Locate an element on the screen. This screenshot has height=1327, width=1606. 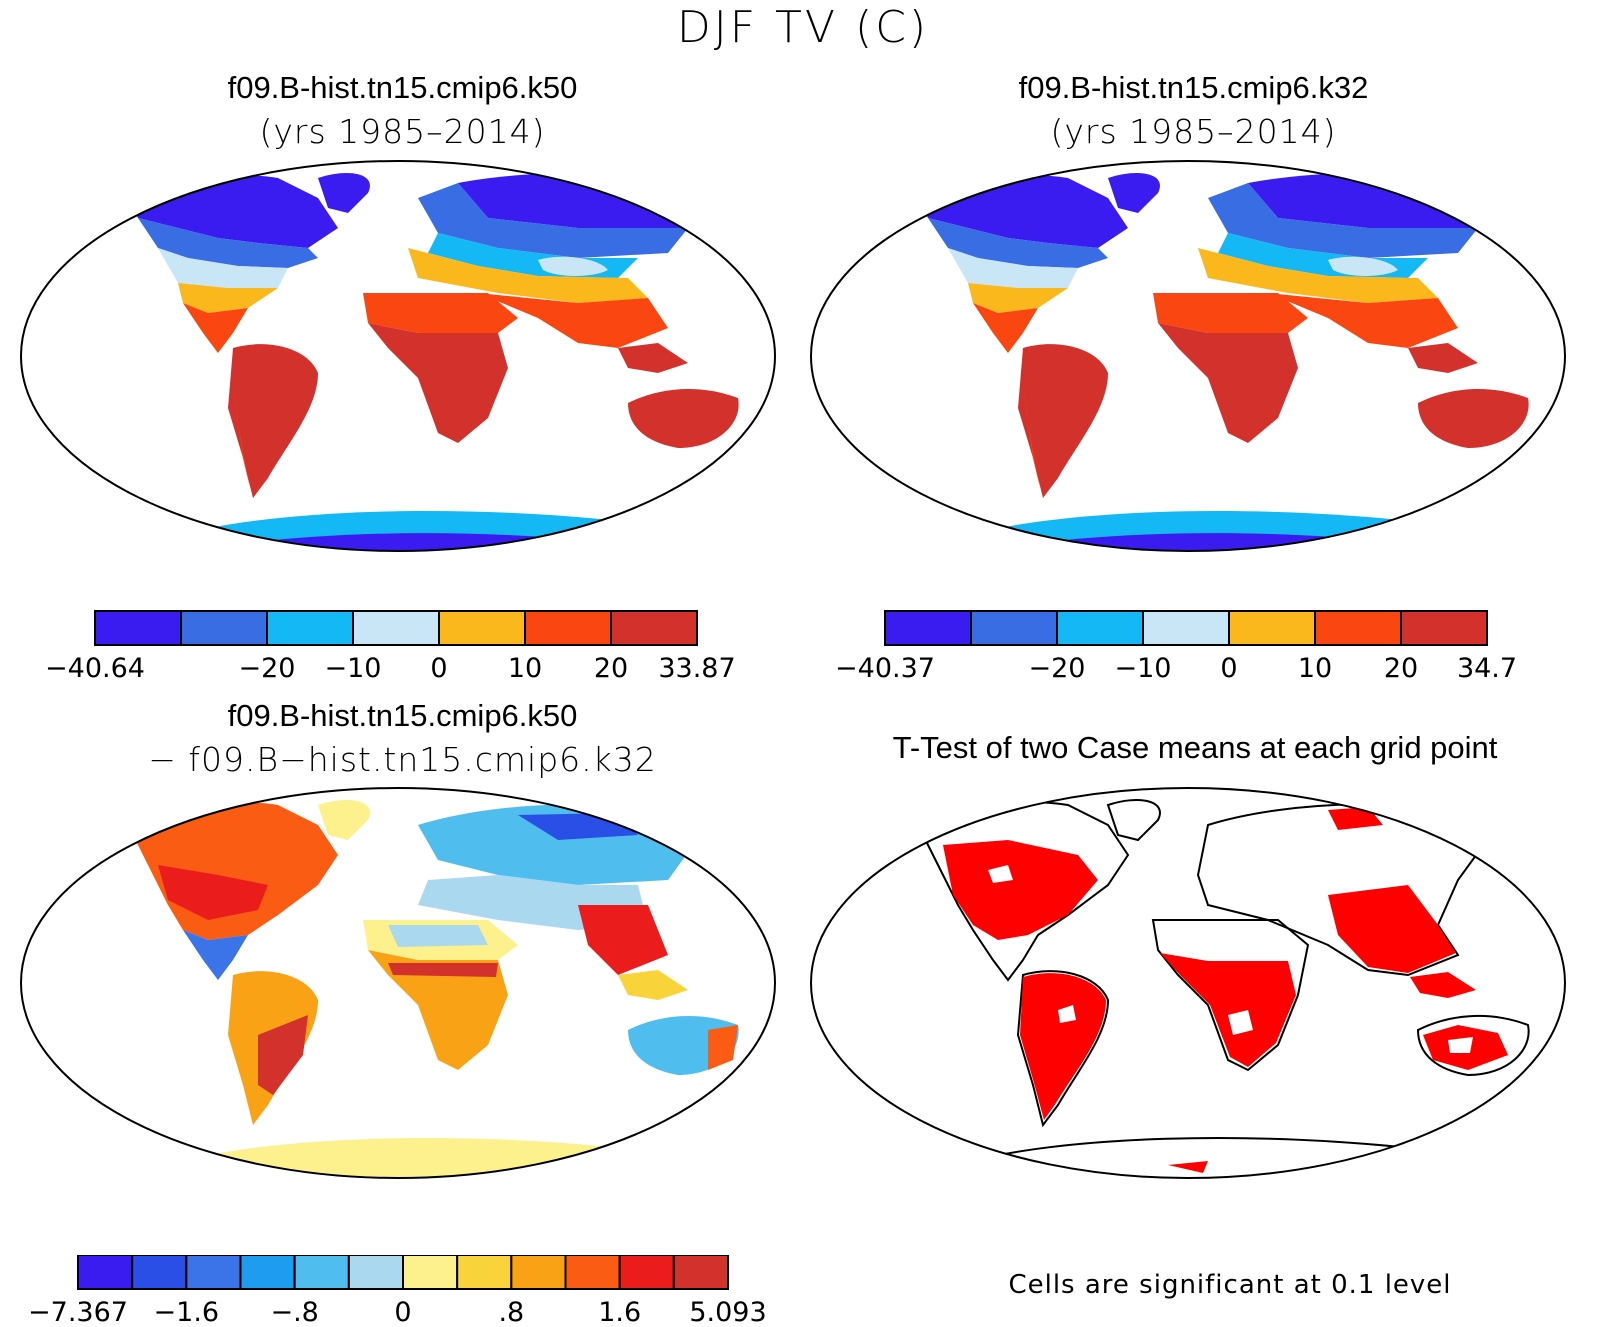
colorbar-k32-labels: −40.37 −20 −10 0 10 20 34.7 is located at coordinates (1176, 668).